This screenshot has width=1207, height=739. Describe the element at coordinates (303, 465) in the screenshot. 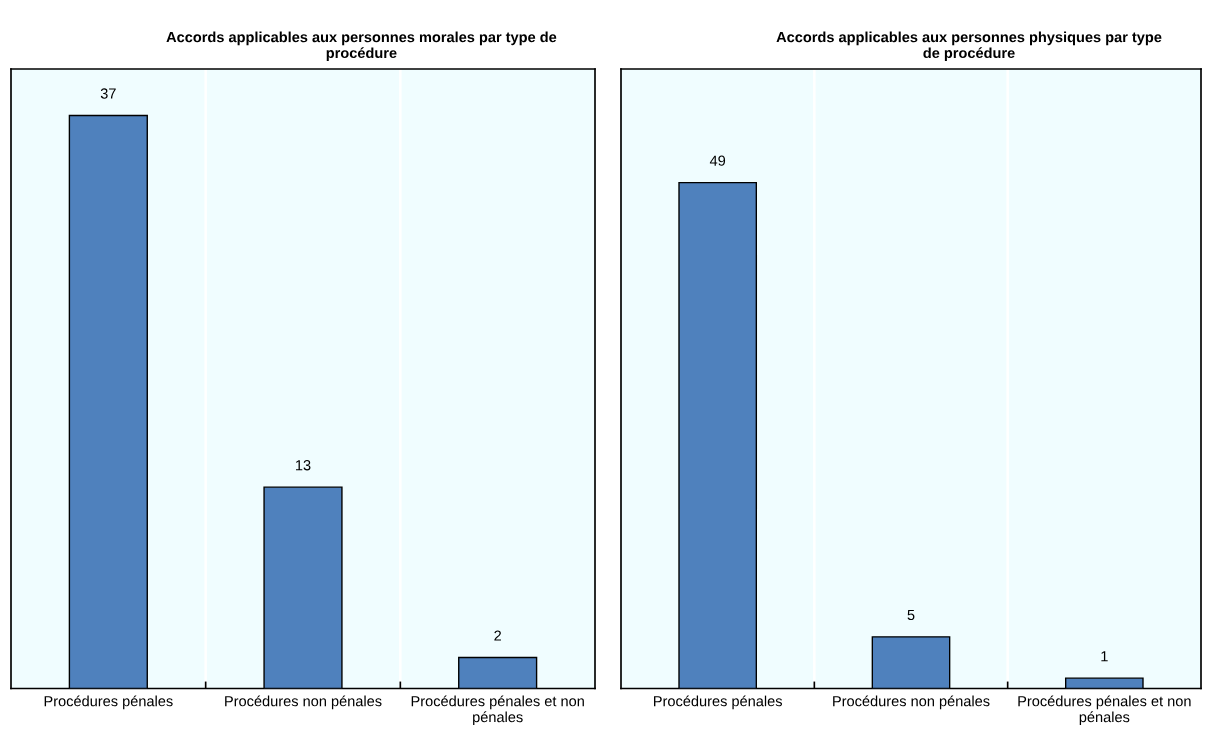

I see `data-label: 13` at that location.